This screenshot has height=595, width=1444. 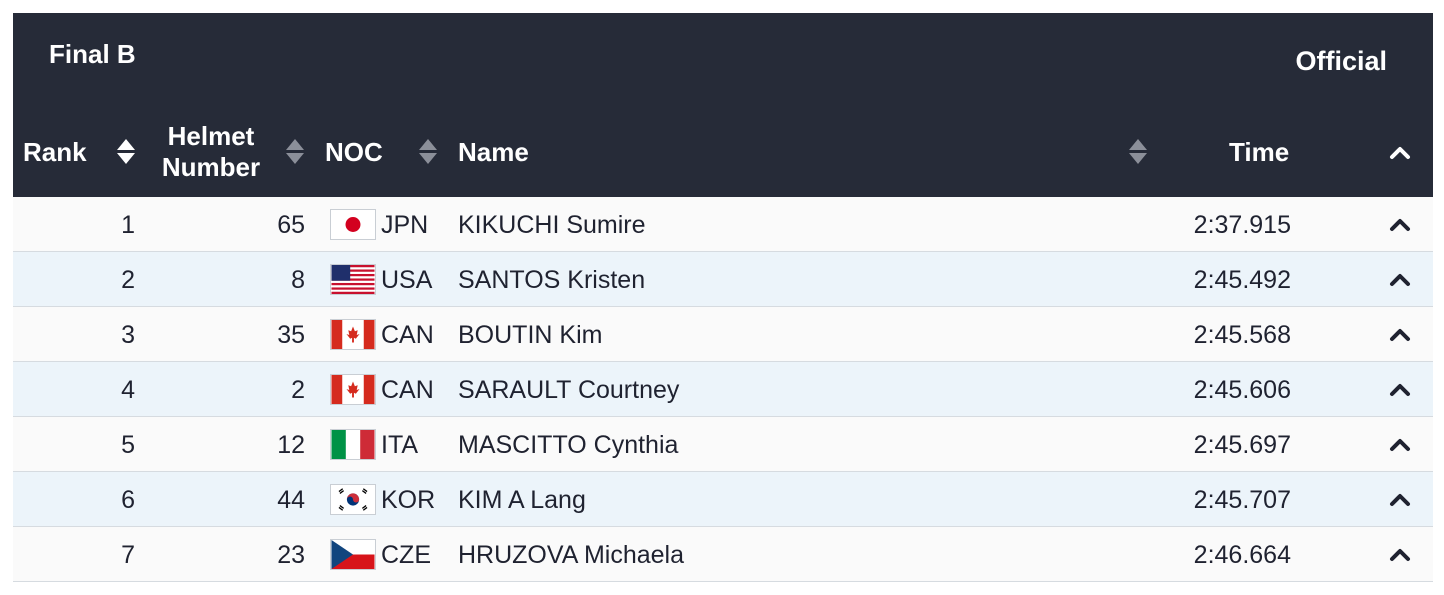 What do you see at coordinates (552, 280) in the screenshot?
I see `athlete-name-cell: SANTOS Kristen` at bounding box center [552, 280].